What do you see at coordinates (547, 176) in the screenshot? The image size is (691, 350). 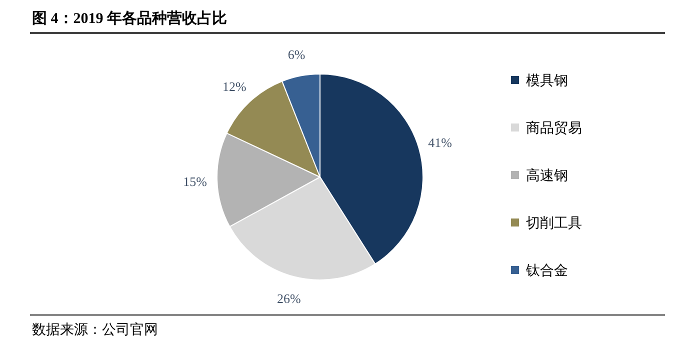 I see `legend-label: 高速钢` at bounding box center [547, 176].